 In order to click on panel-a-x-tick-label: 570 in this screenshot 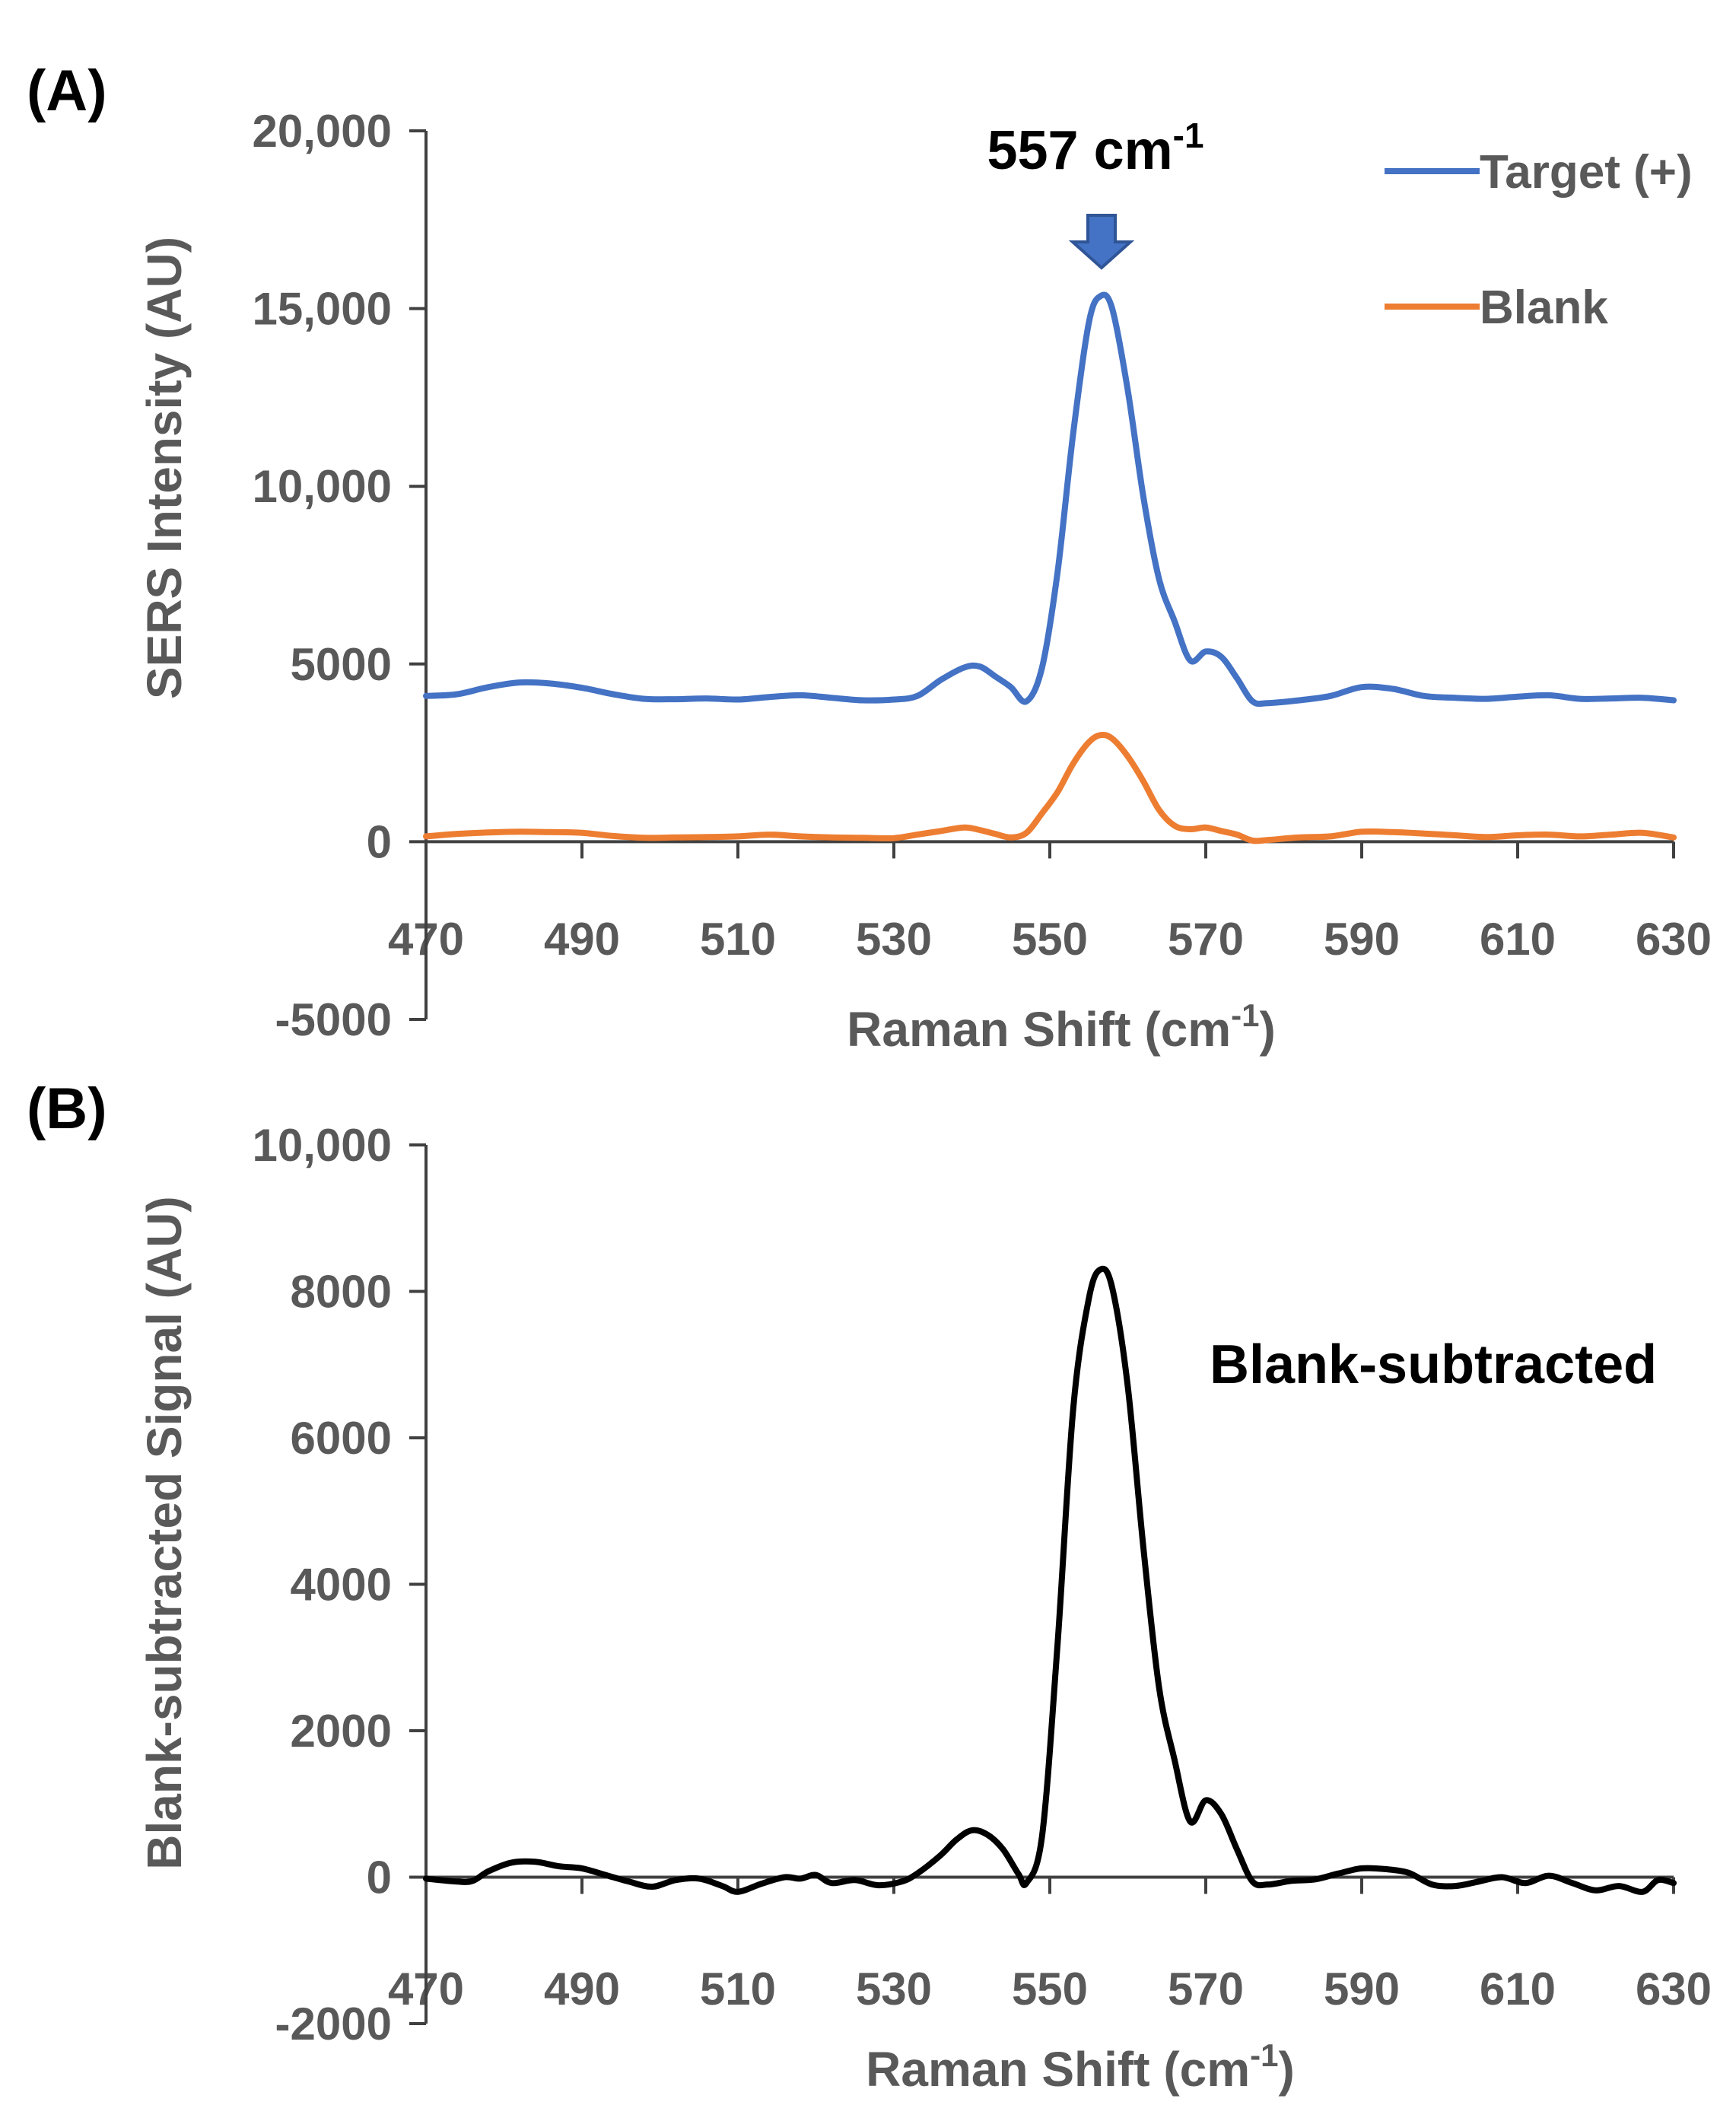, I will do `click(1206, 939)`.